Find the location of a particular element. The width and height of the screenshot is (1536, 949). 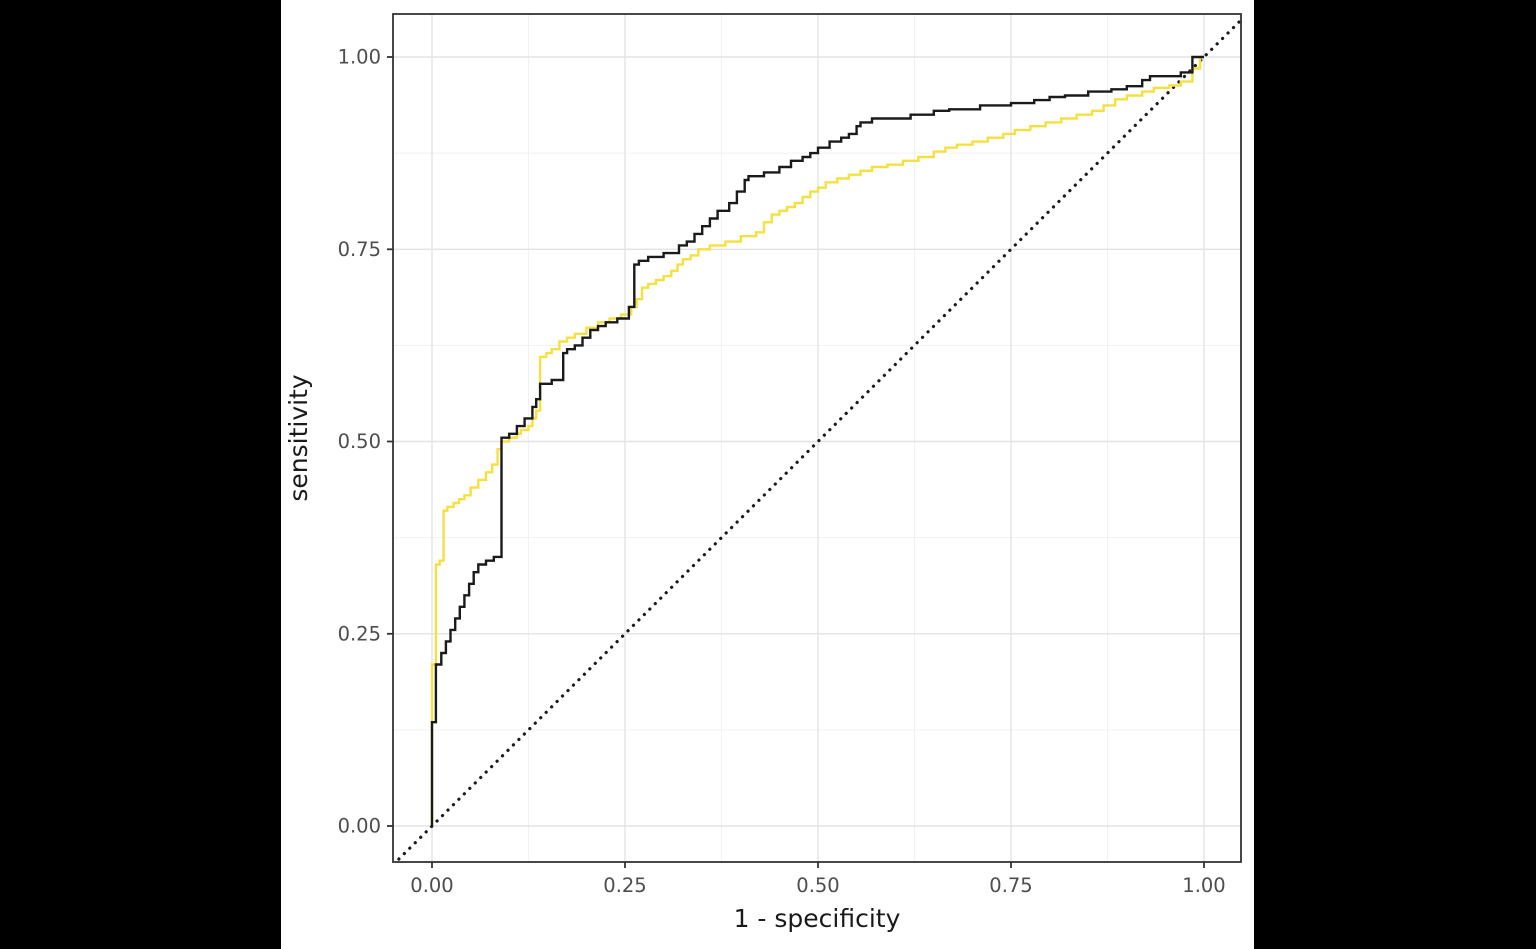

y-tick-label: 1.00 is located at coordinates (359, 57).